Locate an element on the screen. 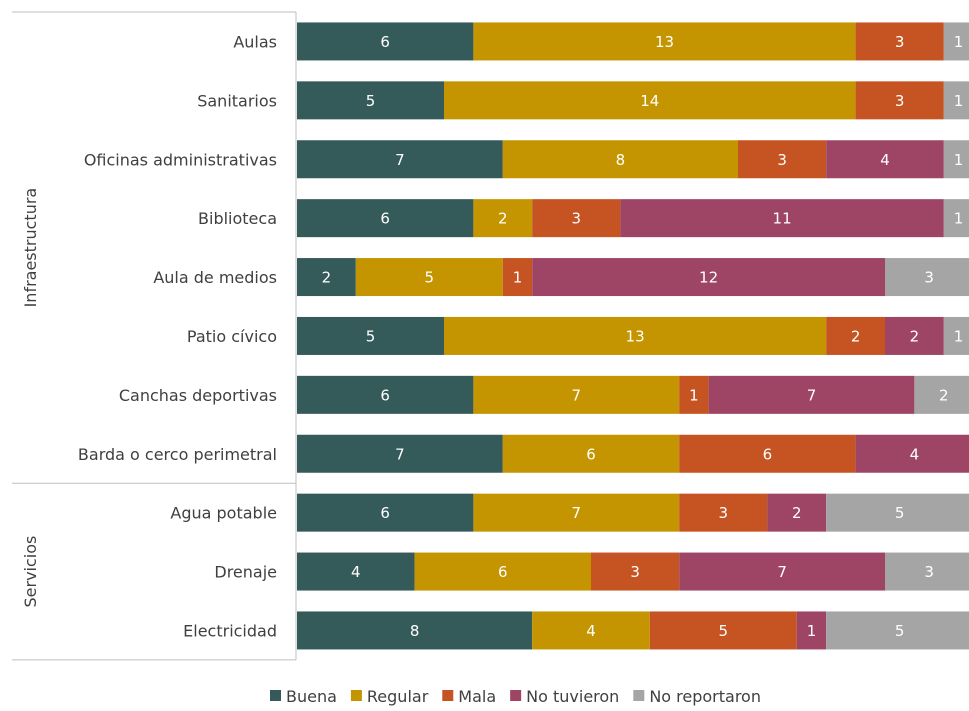  data-label: 14 is located at coordinates (649, 101).